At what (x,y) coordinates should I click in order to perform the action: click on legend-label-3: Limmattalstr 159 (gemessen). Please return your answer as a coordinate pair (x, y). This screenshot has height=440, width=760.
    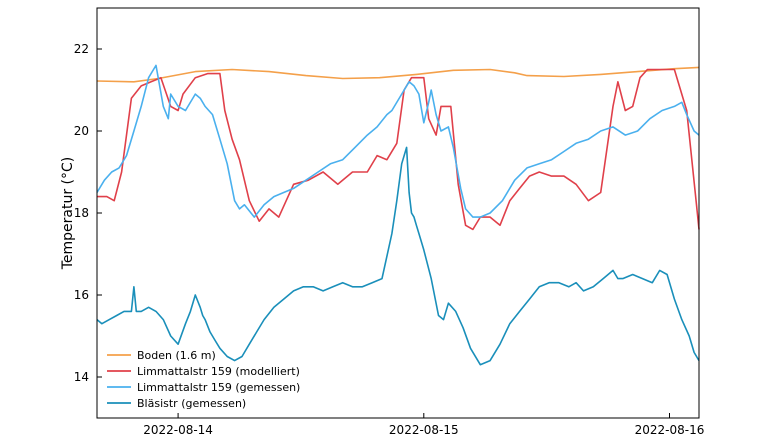
    Looking at the image, I should click on (218, 387).